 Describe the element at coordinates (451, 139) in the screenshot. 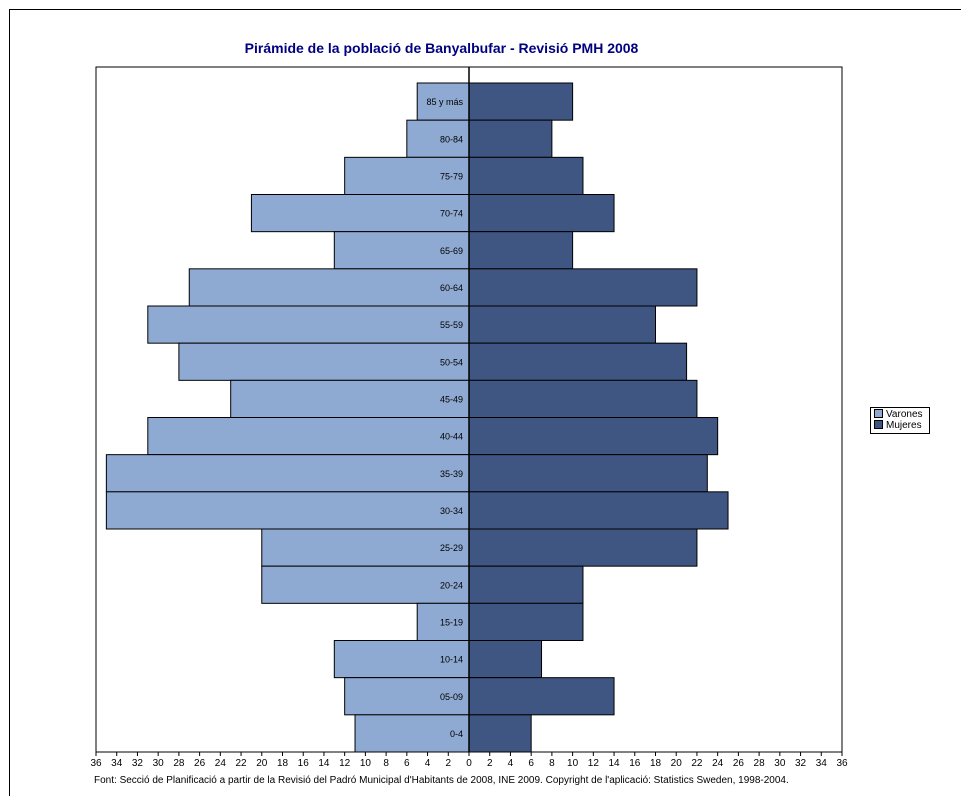

I see `category-label: 80-84` at that location.